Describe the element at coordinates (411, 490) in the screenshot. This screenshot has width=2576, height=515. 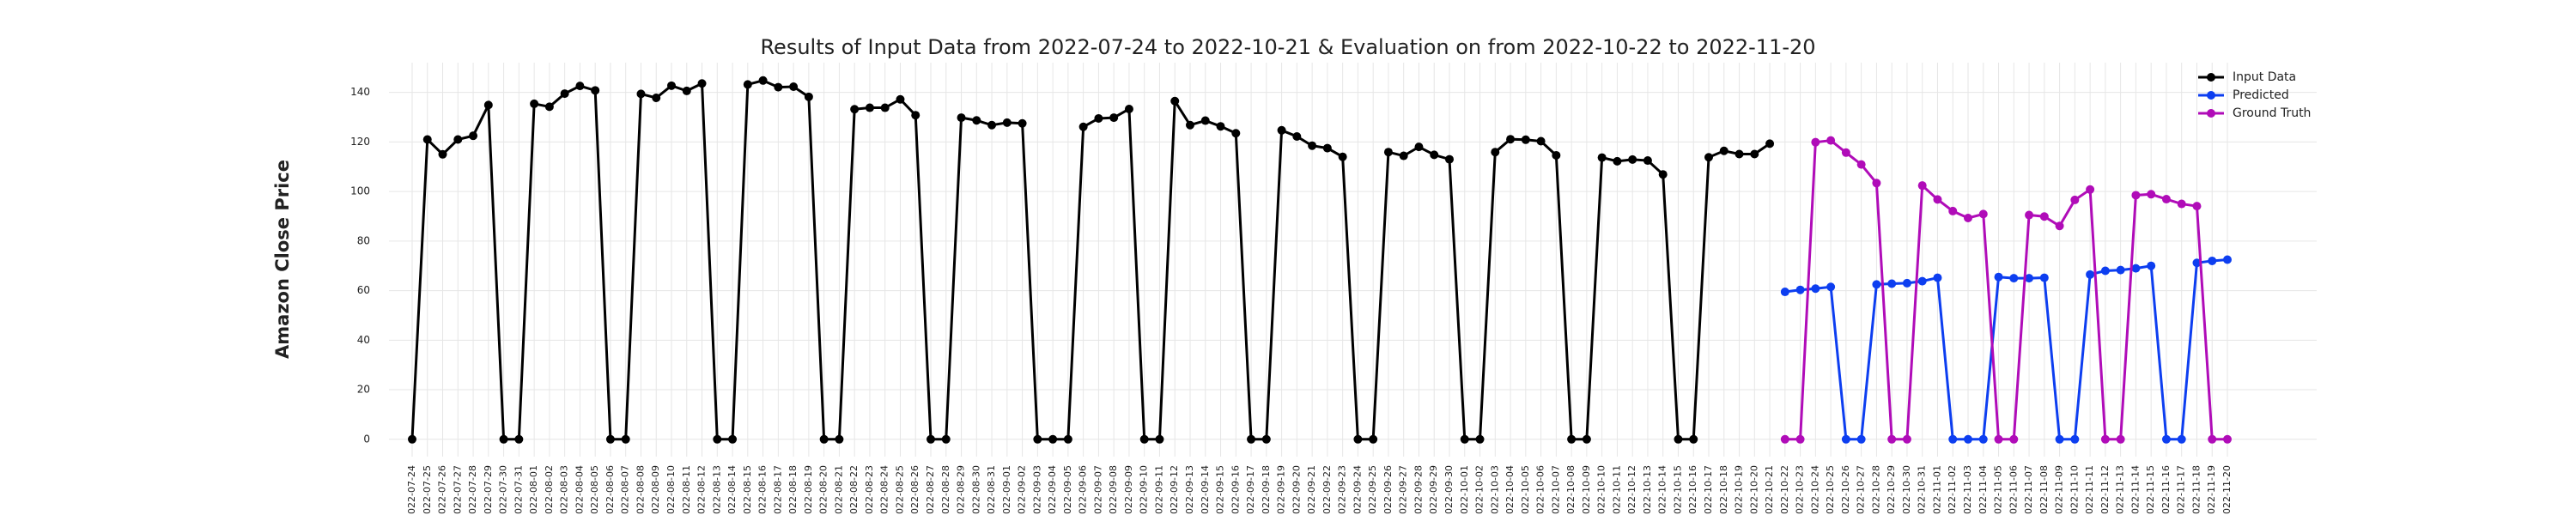
I see `x-tick-label: 2022-07-24` at that location.